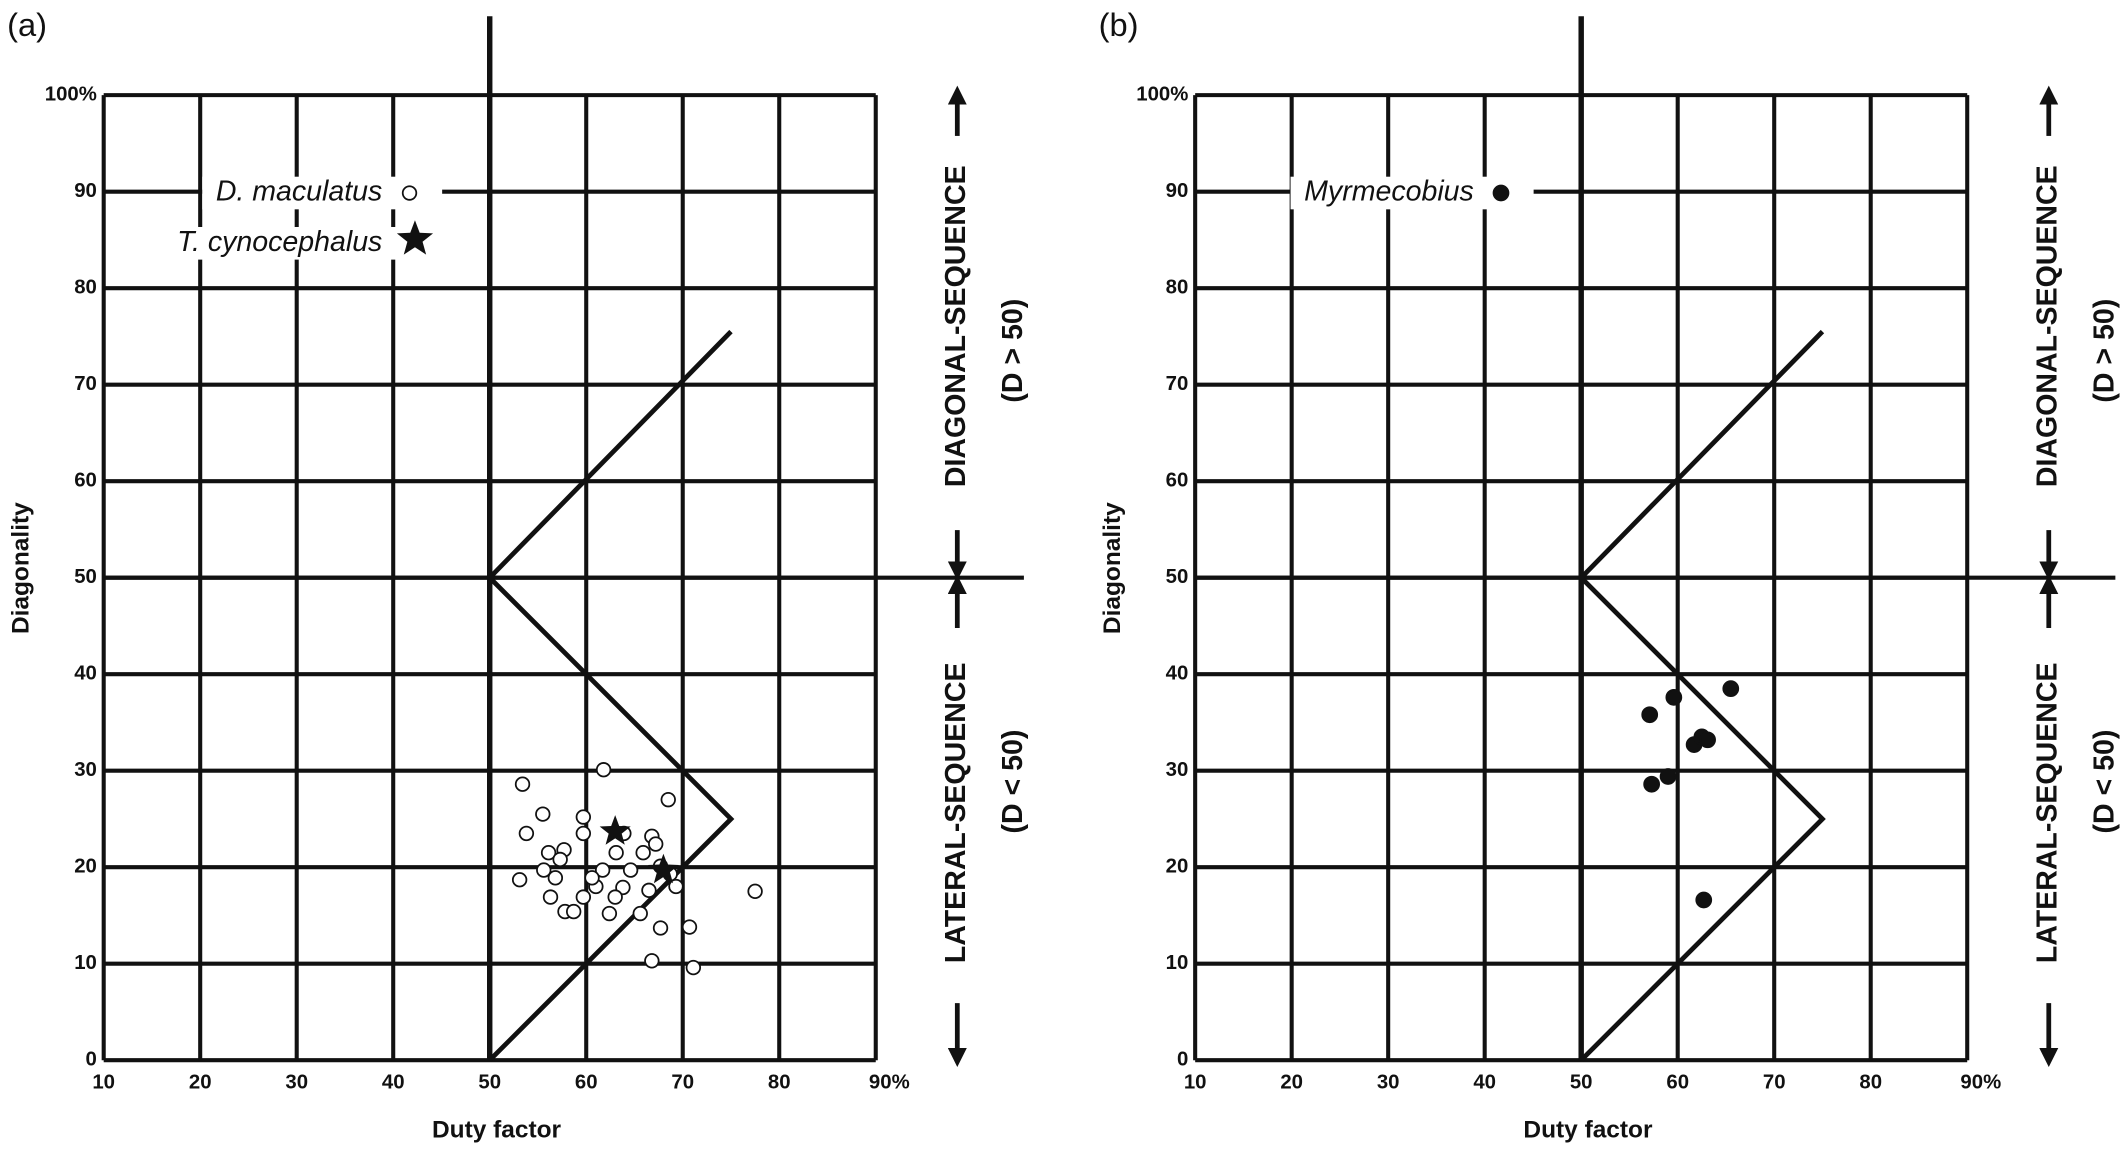 The height and width of the screenshot is (1154, 2128). Describe the element at coordinates (956, 326) in the screenshot. I see `annotation: DIAGONAL-SEQUENCE` at that location.